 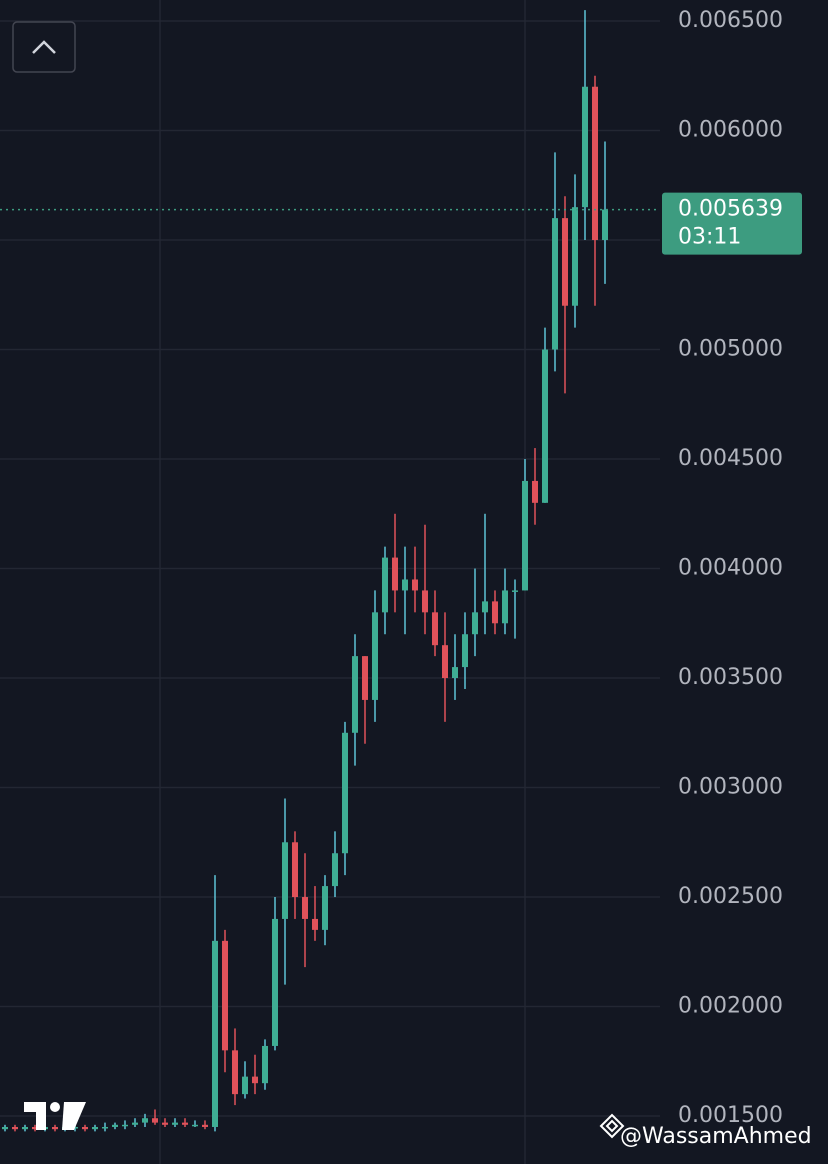 What do you see at coordinates (730, 349) in the screenshot?
I see `y-tick-label: 0.005000` at bounding box center [730, 349].